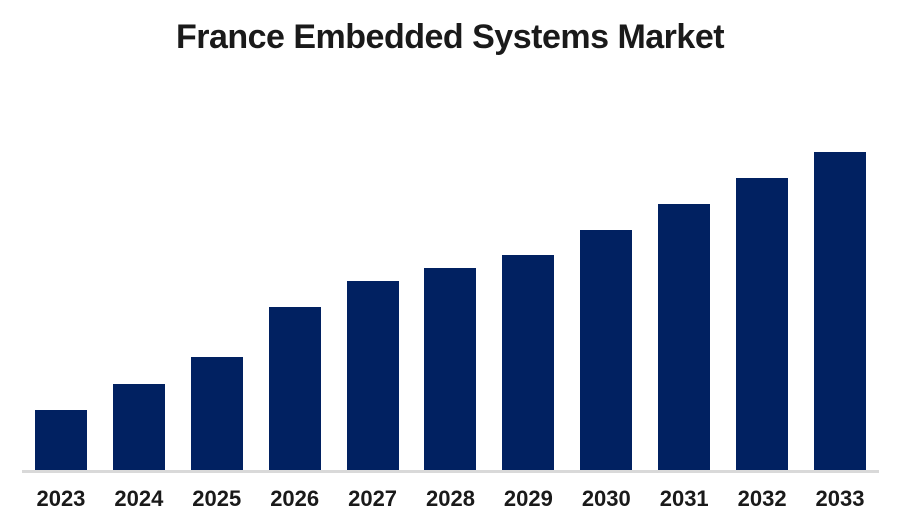 This screenshot has width=900, height=525. I want to click on x-label-2024: 2024, so click(139, 498).